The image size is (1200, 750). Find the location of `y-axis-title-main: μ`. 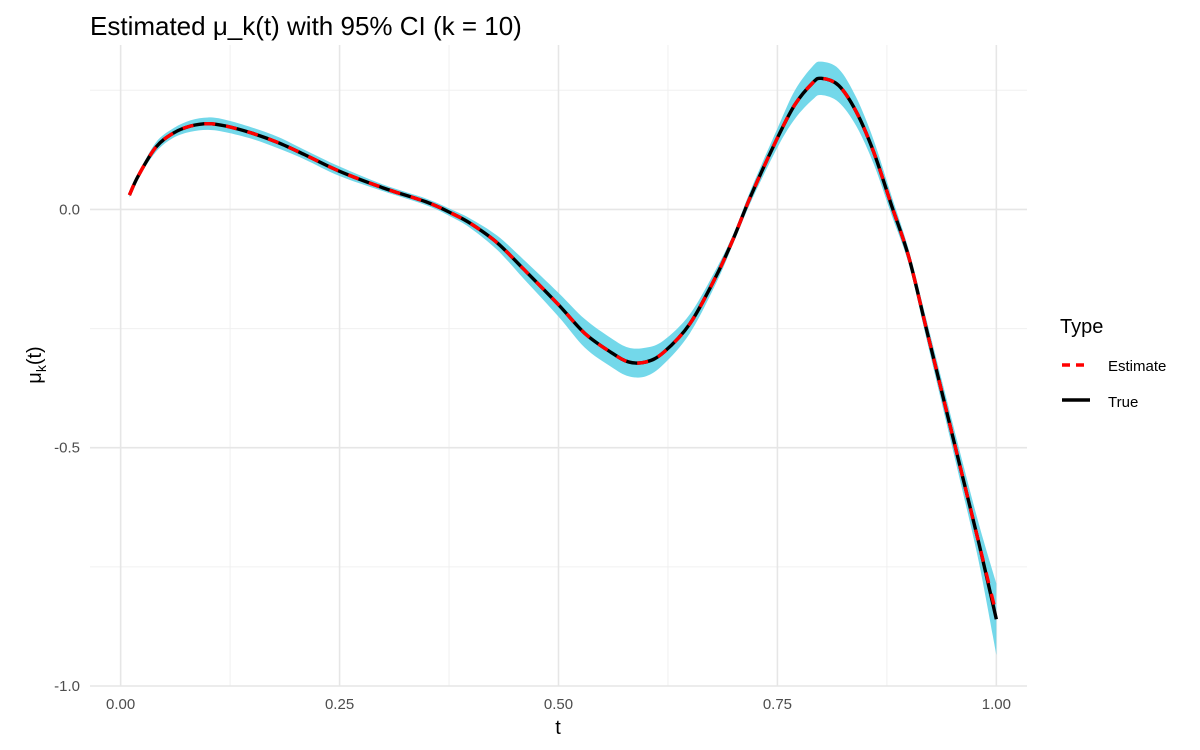

y-axis-title-main: μ is located at coordinates (35, 378).